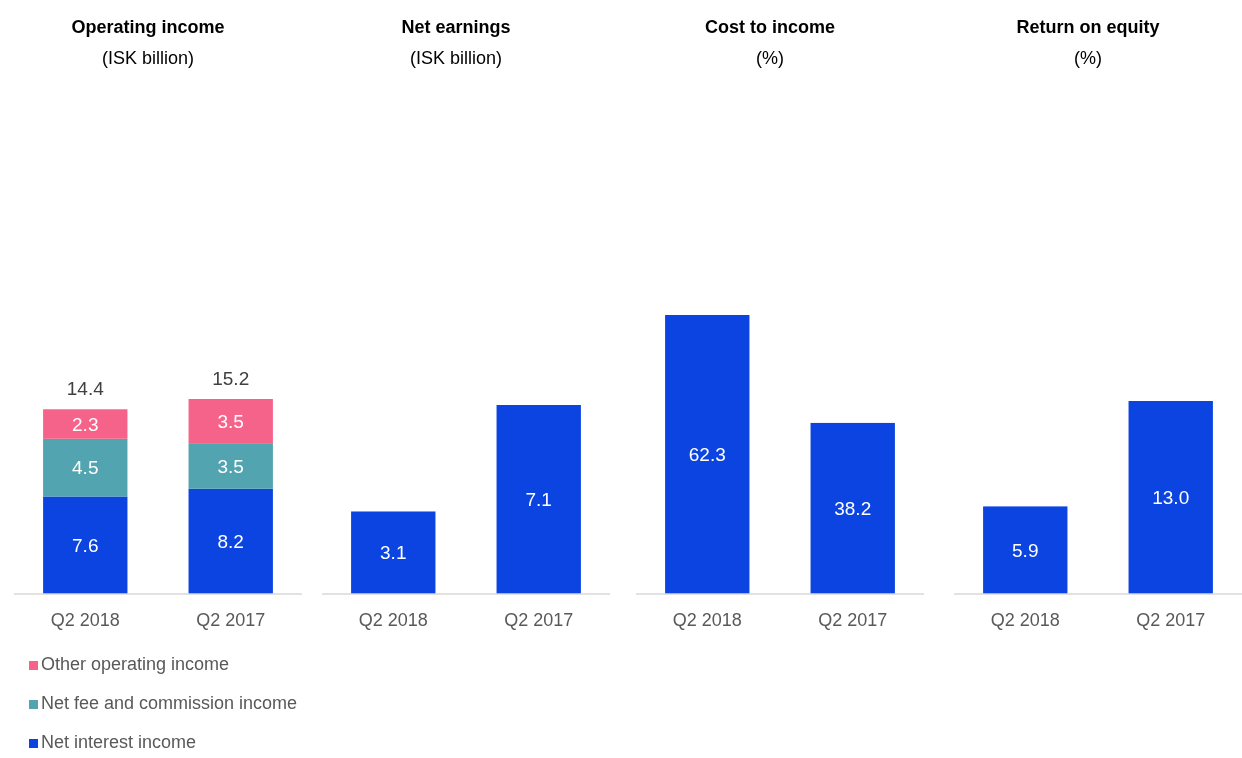 Image resolution: width=1242 pixels, height=758 pixels. I want to click on chart-title: Operating income, so click(148, 27).